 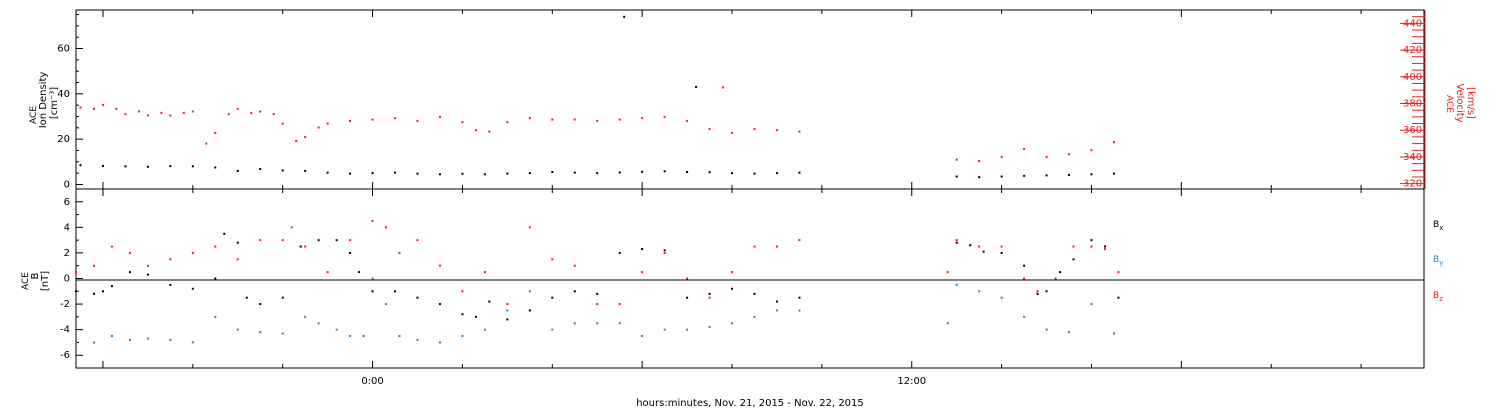 What do you see at coordinates (911, 381) in the screenshot?
I see `x-tick-label: 12:00` at bounding box center [911, 381].